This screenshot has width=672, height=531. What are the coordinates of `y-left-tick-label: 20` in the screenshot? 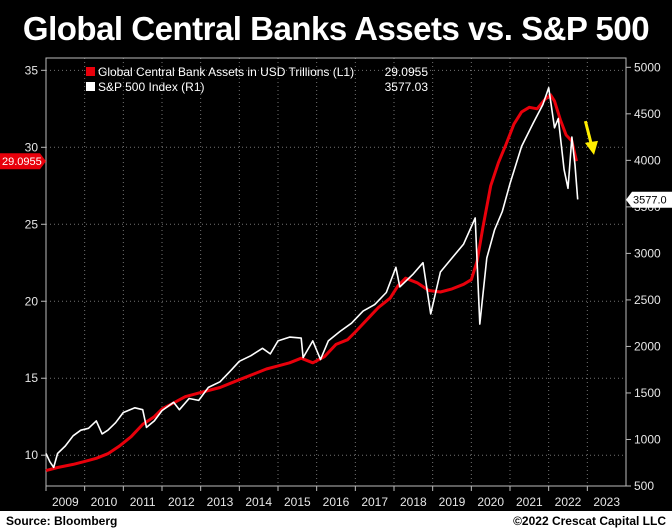 It's located at (32, 301).